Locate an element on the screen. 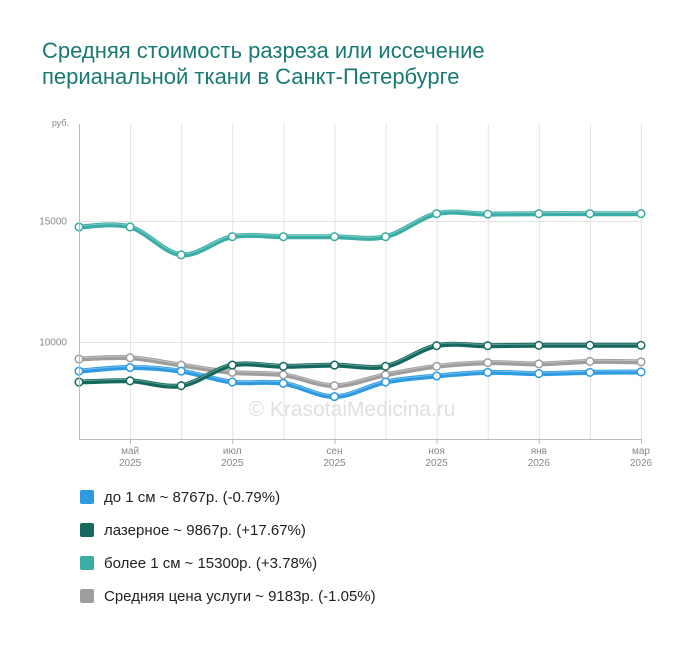 The height and width of the screenshot is (651, 700). series-line is located at coordinates (360, 233).